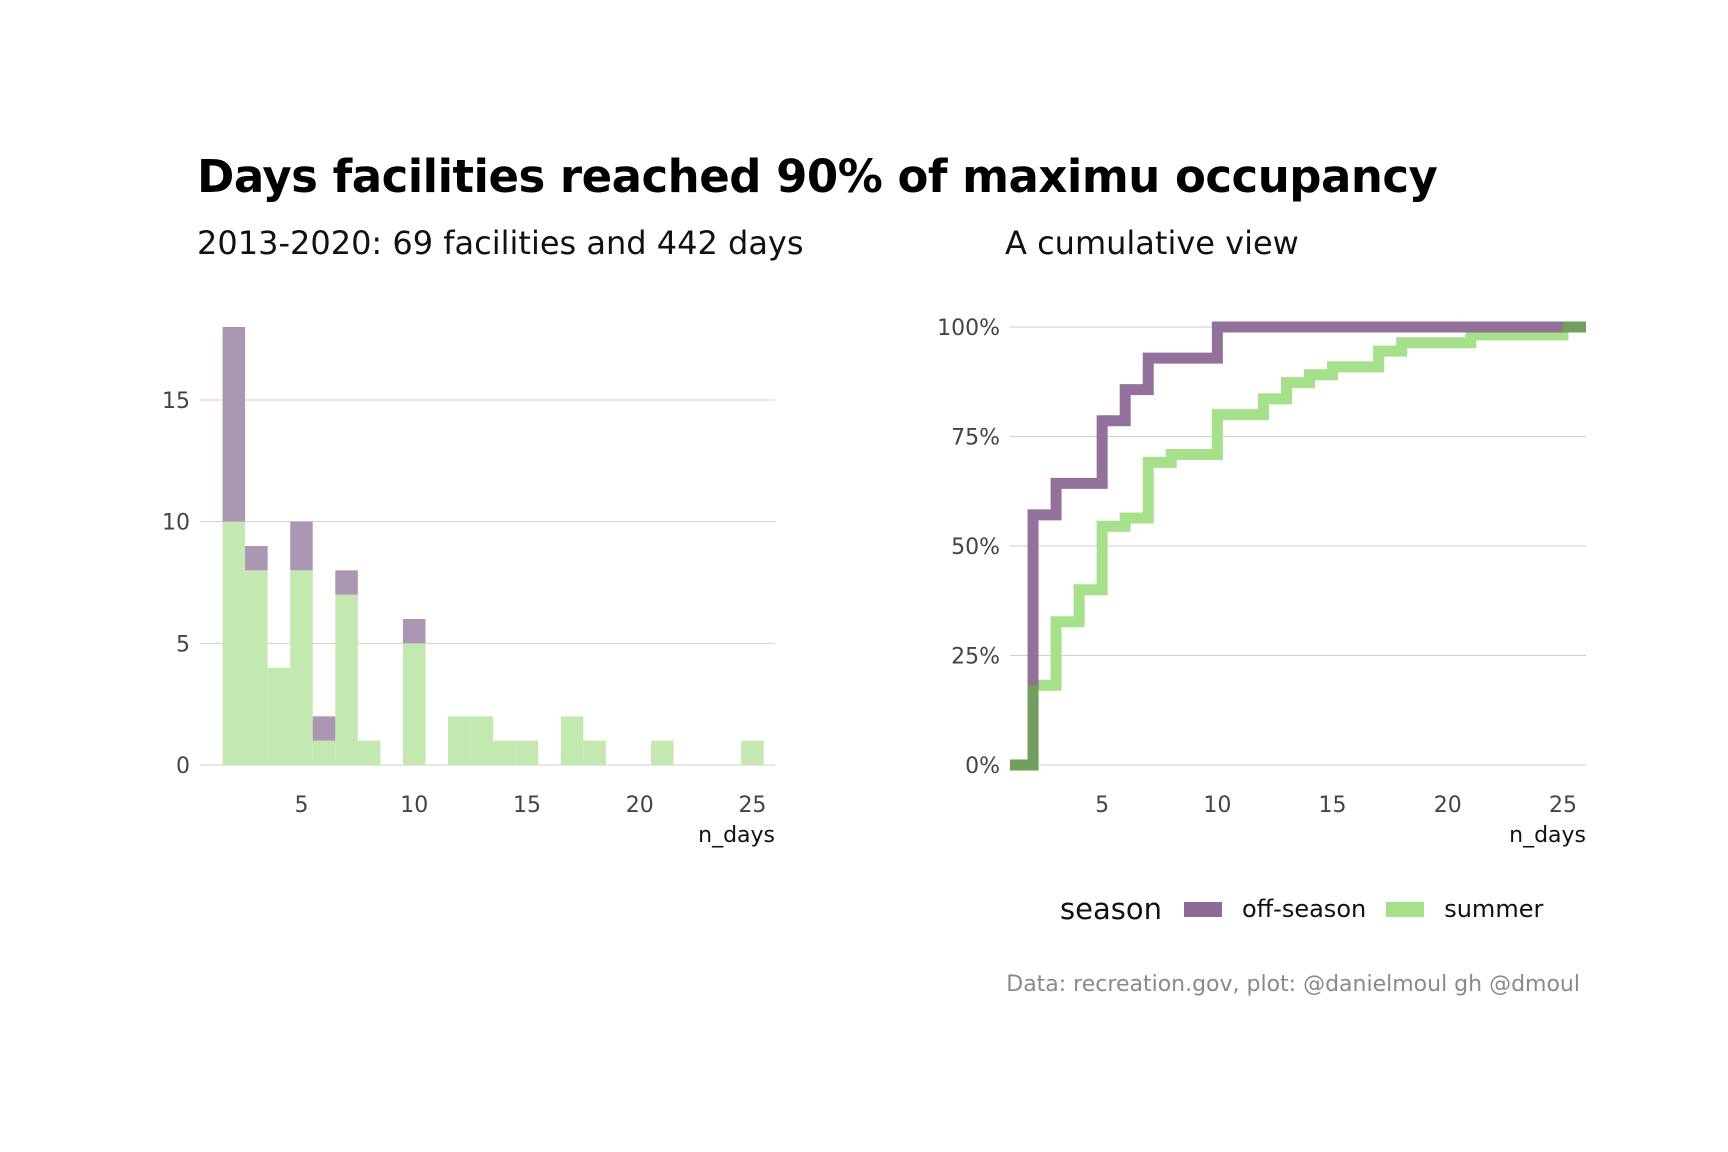  I want to click on histogram-x-axis-title: n_days, so click(736, 835).